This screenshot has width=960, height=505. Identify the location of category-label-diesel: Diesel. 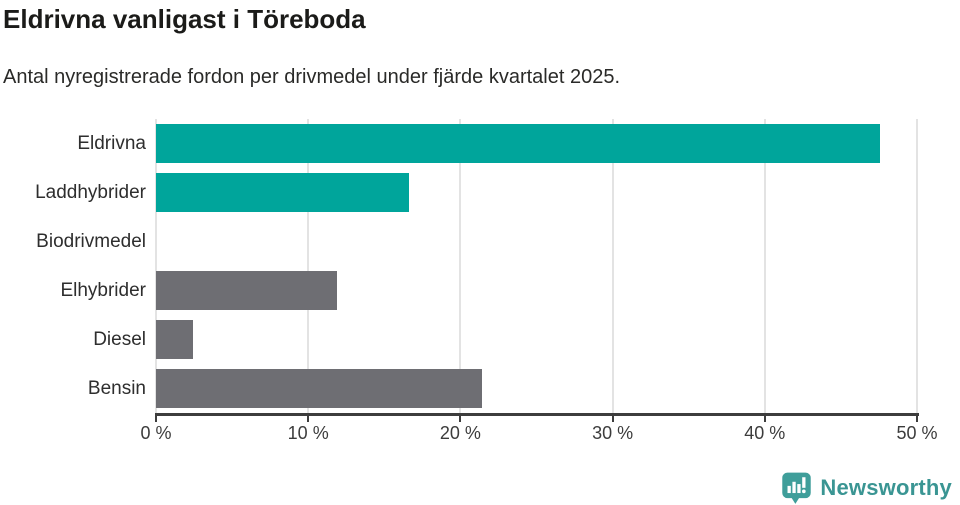
(119, 339).